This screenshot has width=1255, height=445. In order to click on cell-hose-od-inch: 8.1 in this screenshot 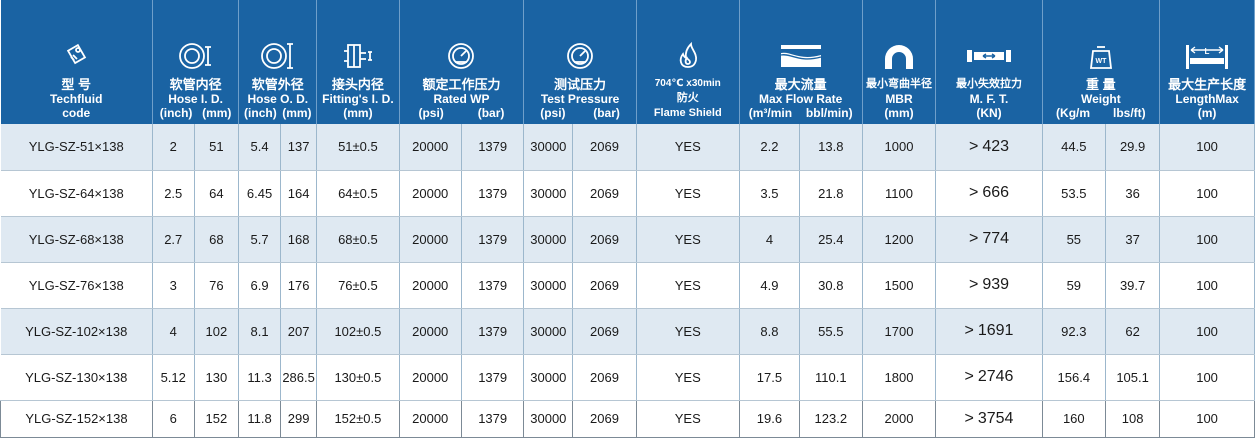, I will do `click(259, 331)`.